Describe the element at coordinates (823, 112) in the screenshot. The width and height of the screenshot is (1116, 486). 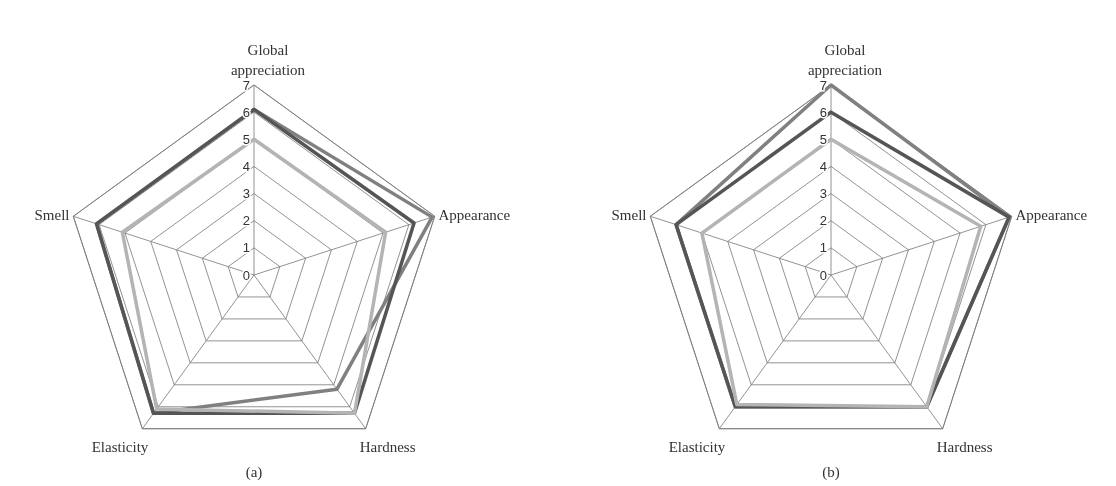
I see `y-tick-label: 6` at that location.